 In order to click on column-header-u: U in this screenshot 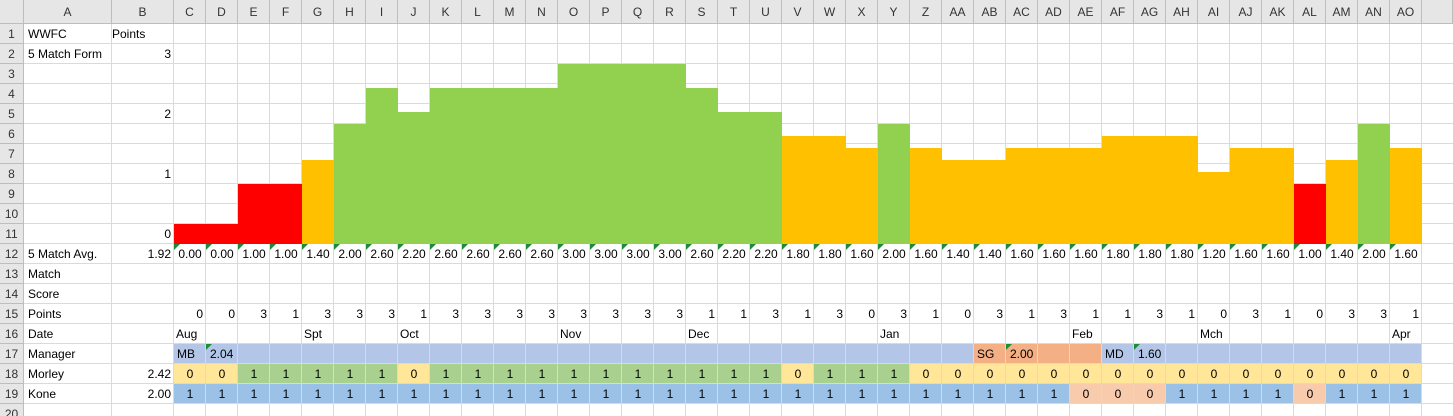, I will do `click(766, 12)`.